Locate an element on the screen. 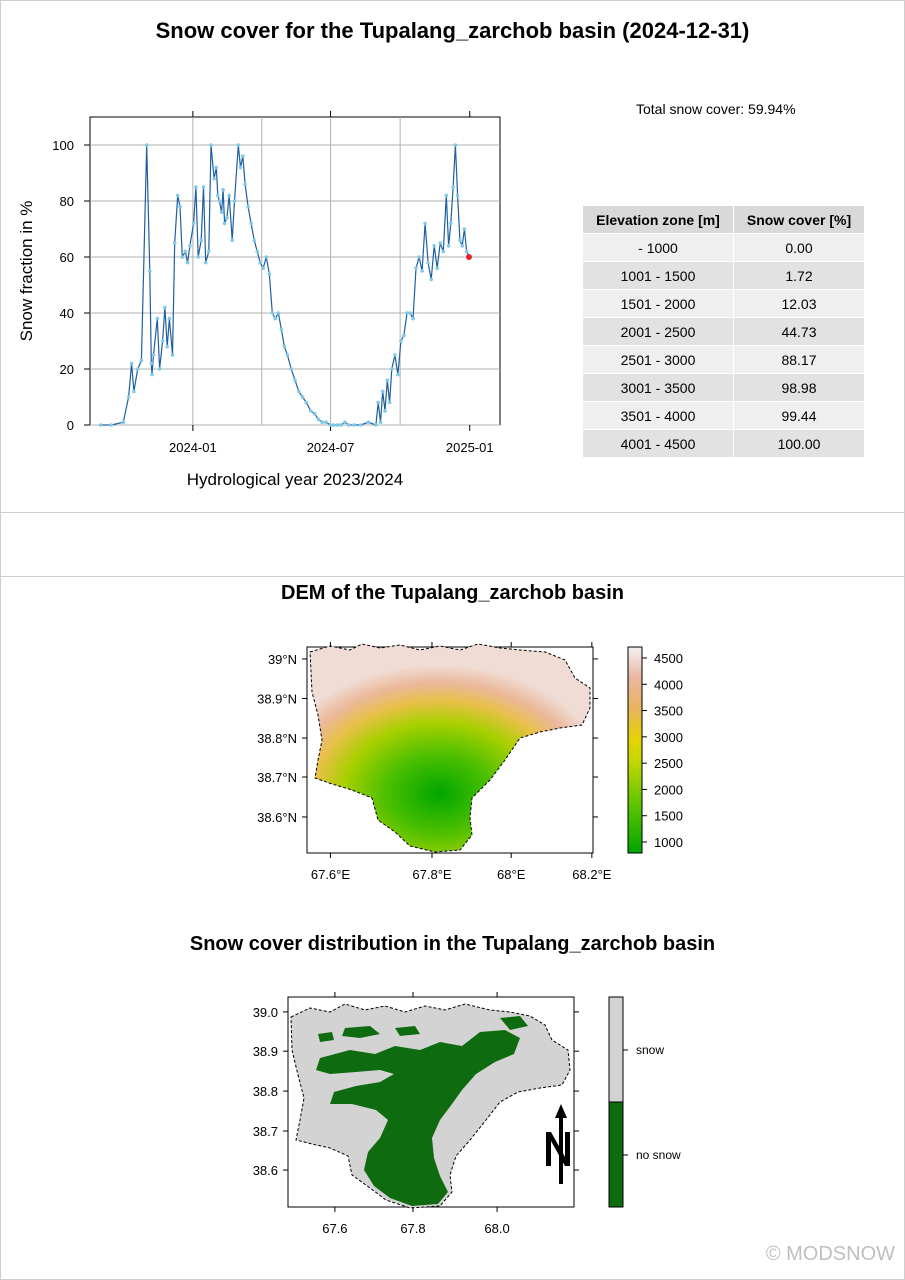  elevation-zone-cell: 1501 - 2000 is located at coordinates (658, 303).